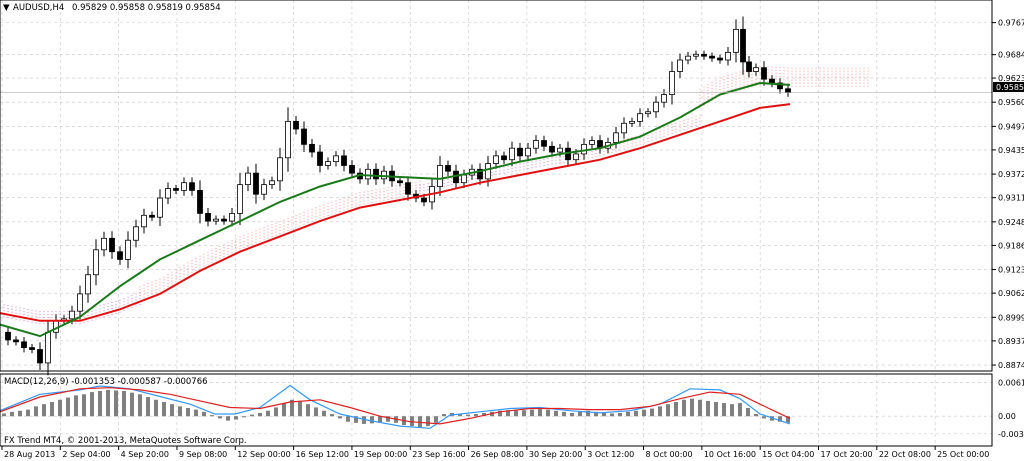 The height and width of the screenshot is (461, 1024). What do you see at coordinates (6, 8) in the screenshot?
I see `dropdown-arrow-icon: ▼` at bounding box center [6, 8].